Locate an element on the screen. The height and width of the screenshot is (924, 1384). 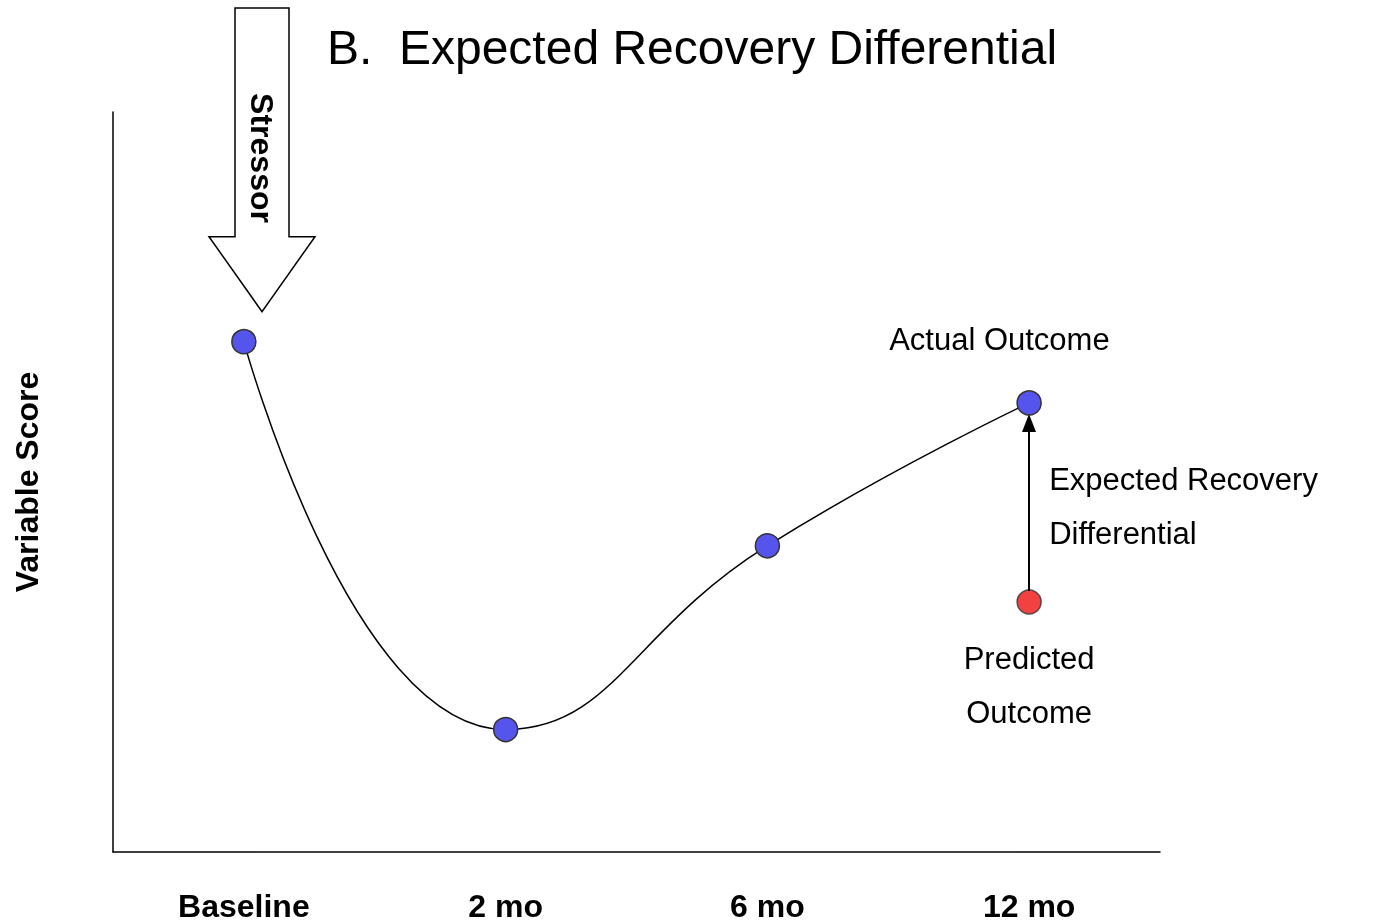
x-tick-label: Baseline is located at coordinates (244, 906).